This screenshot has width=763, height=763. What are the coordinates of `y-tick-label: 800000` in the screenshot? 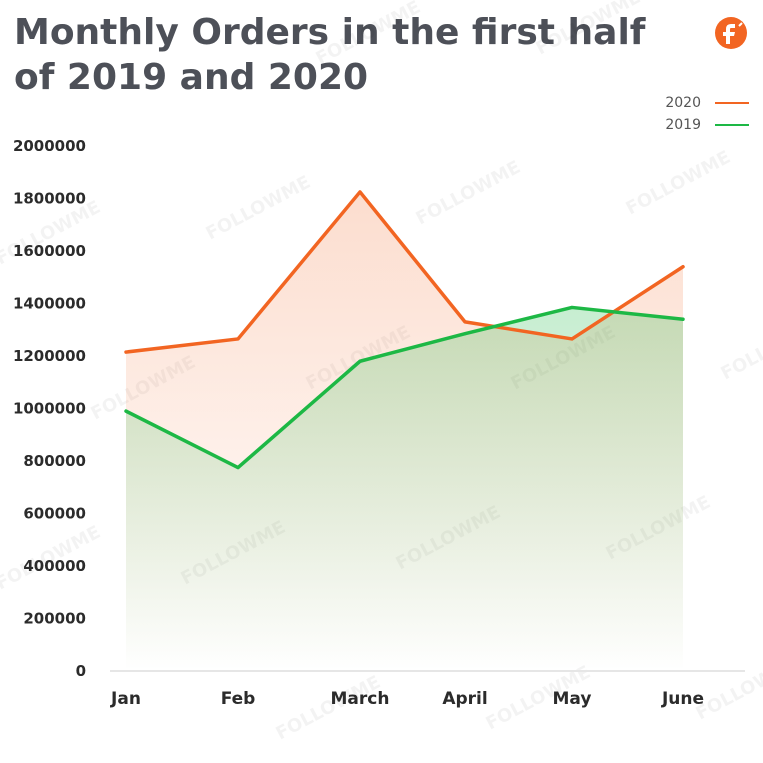 It's located at (54, 461).